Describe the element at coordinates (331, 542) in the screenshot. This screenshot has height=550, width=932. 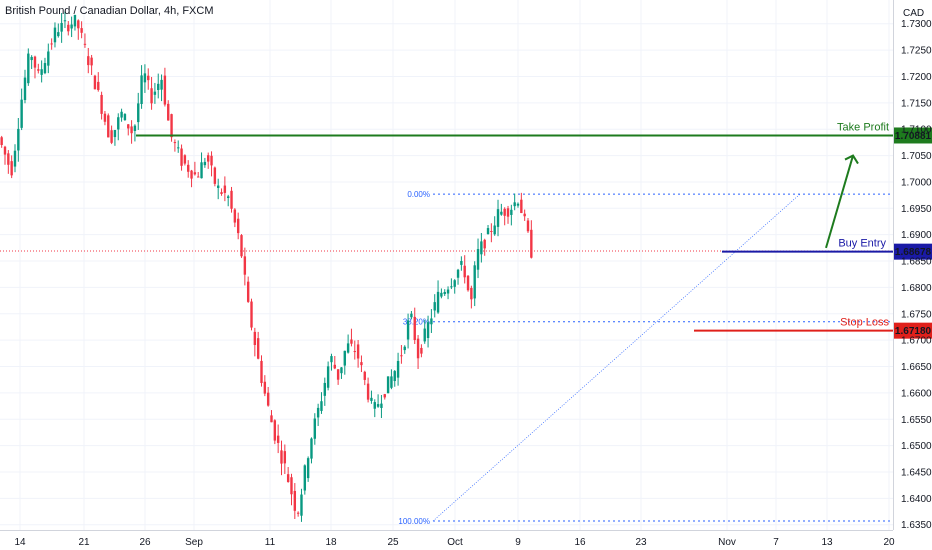
I see `x-tick-label: 18` at that location.